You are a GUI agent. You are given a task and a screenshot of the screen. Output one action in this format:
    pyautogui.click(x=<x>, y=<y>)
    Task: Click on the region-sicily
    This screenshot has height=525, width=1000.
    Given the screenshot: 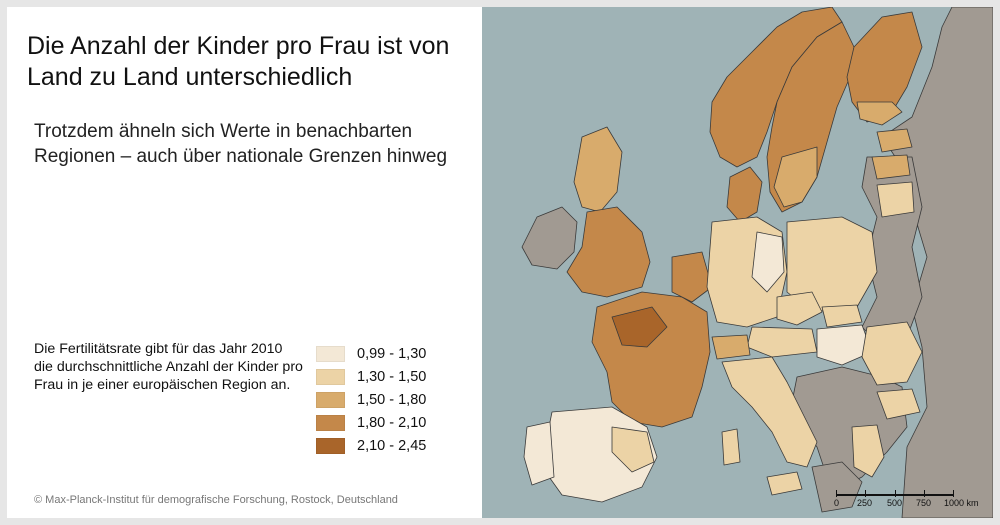 What is the action you would take?
    pyautogui.click(x=784, y=483)
    